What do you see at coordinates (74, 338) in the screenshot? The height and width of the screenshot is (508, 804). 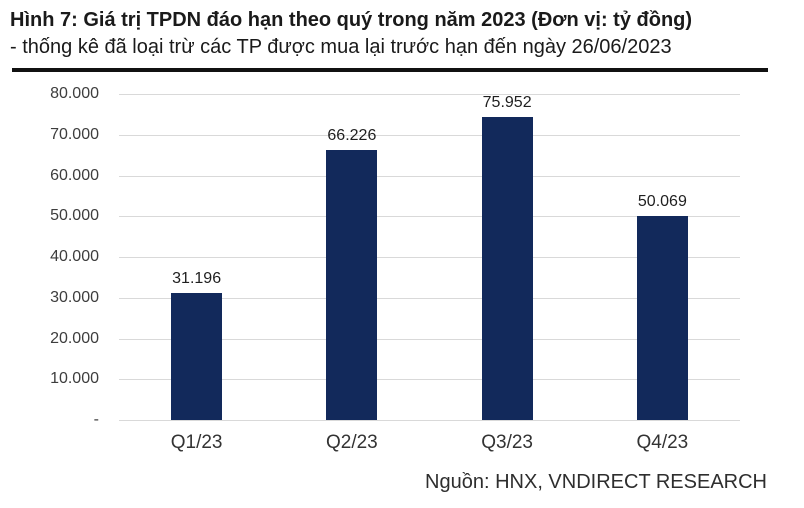 I see `y-axis-tick-label: 20.000` at bounding box center [74, 338].